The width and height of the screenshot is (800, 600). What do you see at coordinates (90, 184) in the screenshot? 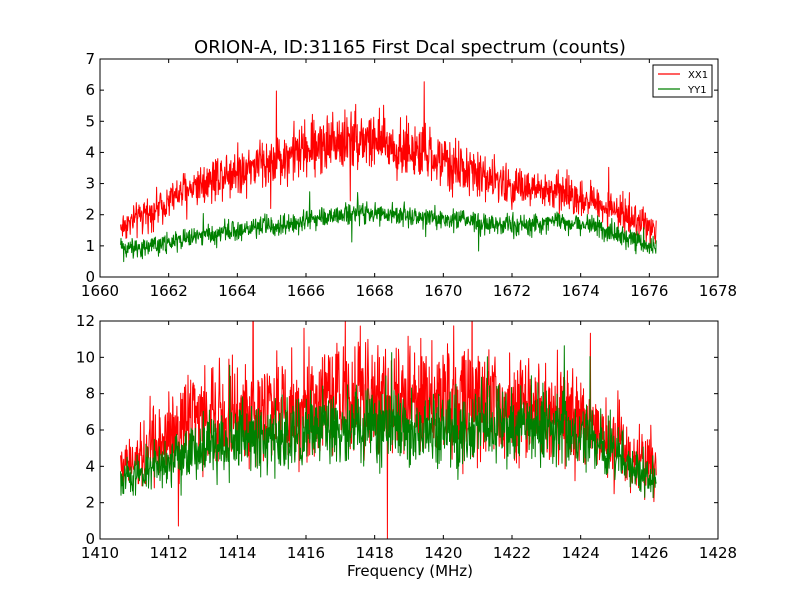
I see `top-y-tick-label: 3` at bounding box center [90, 184].